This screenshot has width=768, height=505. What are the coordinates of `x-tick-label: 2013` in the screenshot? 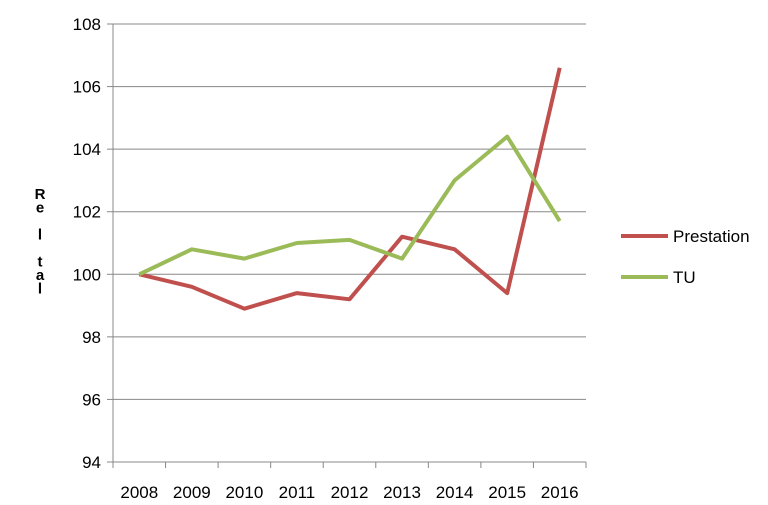 It's located at (402, 492).